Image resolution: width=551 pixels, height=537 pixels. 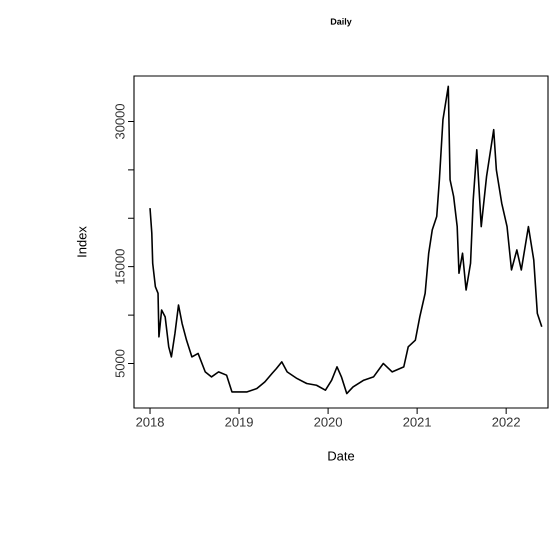 I want to click on y-tick-label: 30000, so click(x=120, y=121).